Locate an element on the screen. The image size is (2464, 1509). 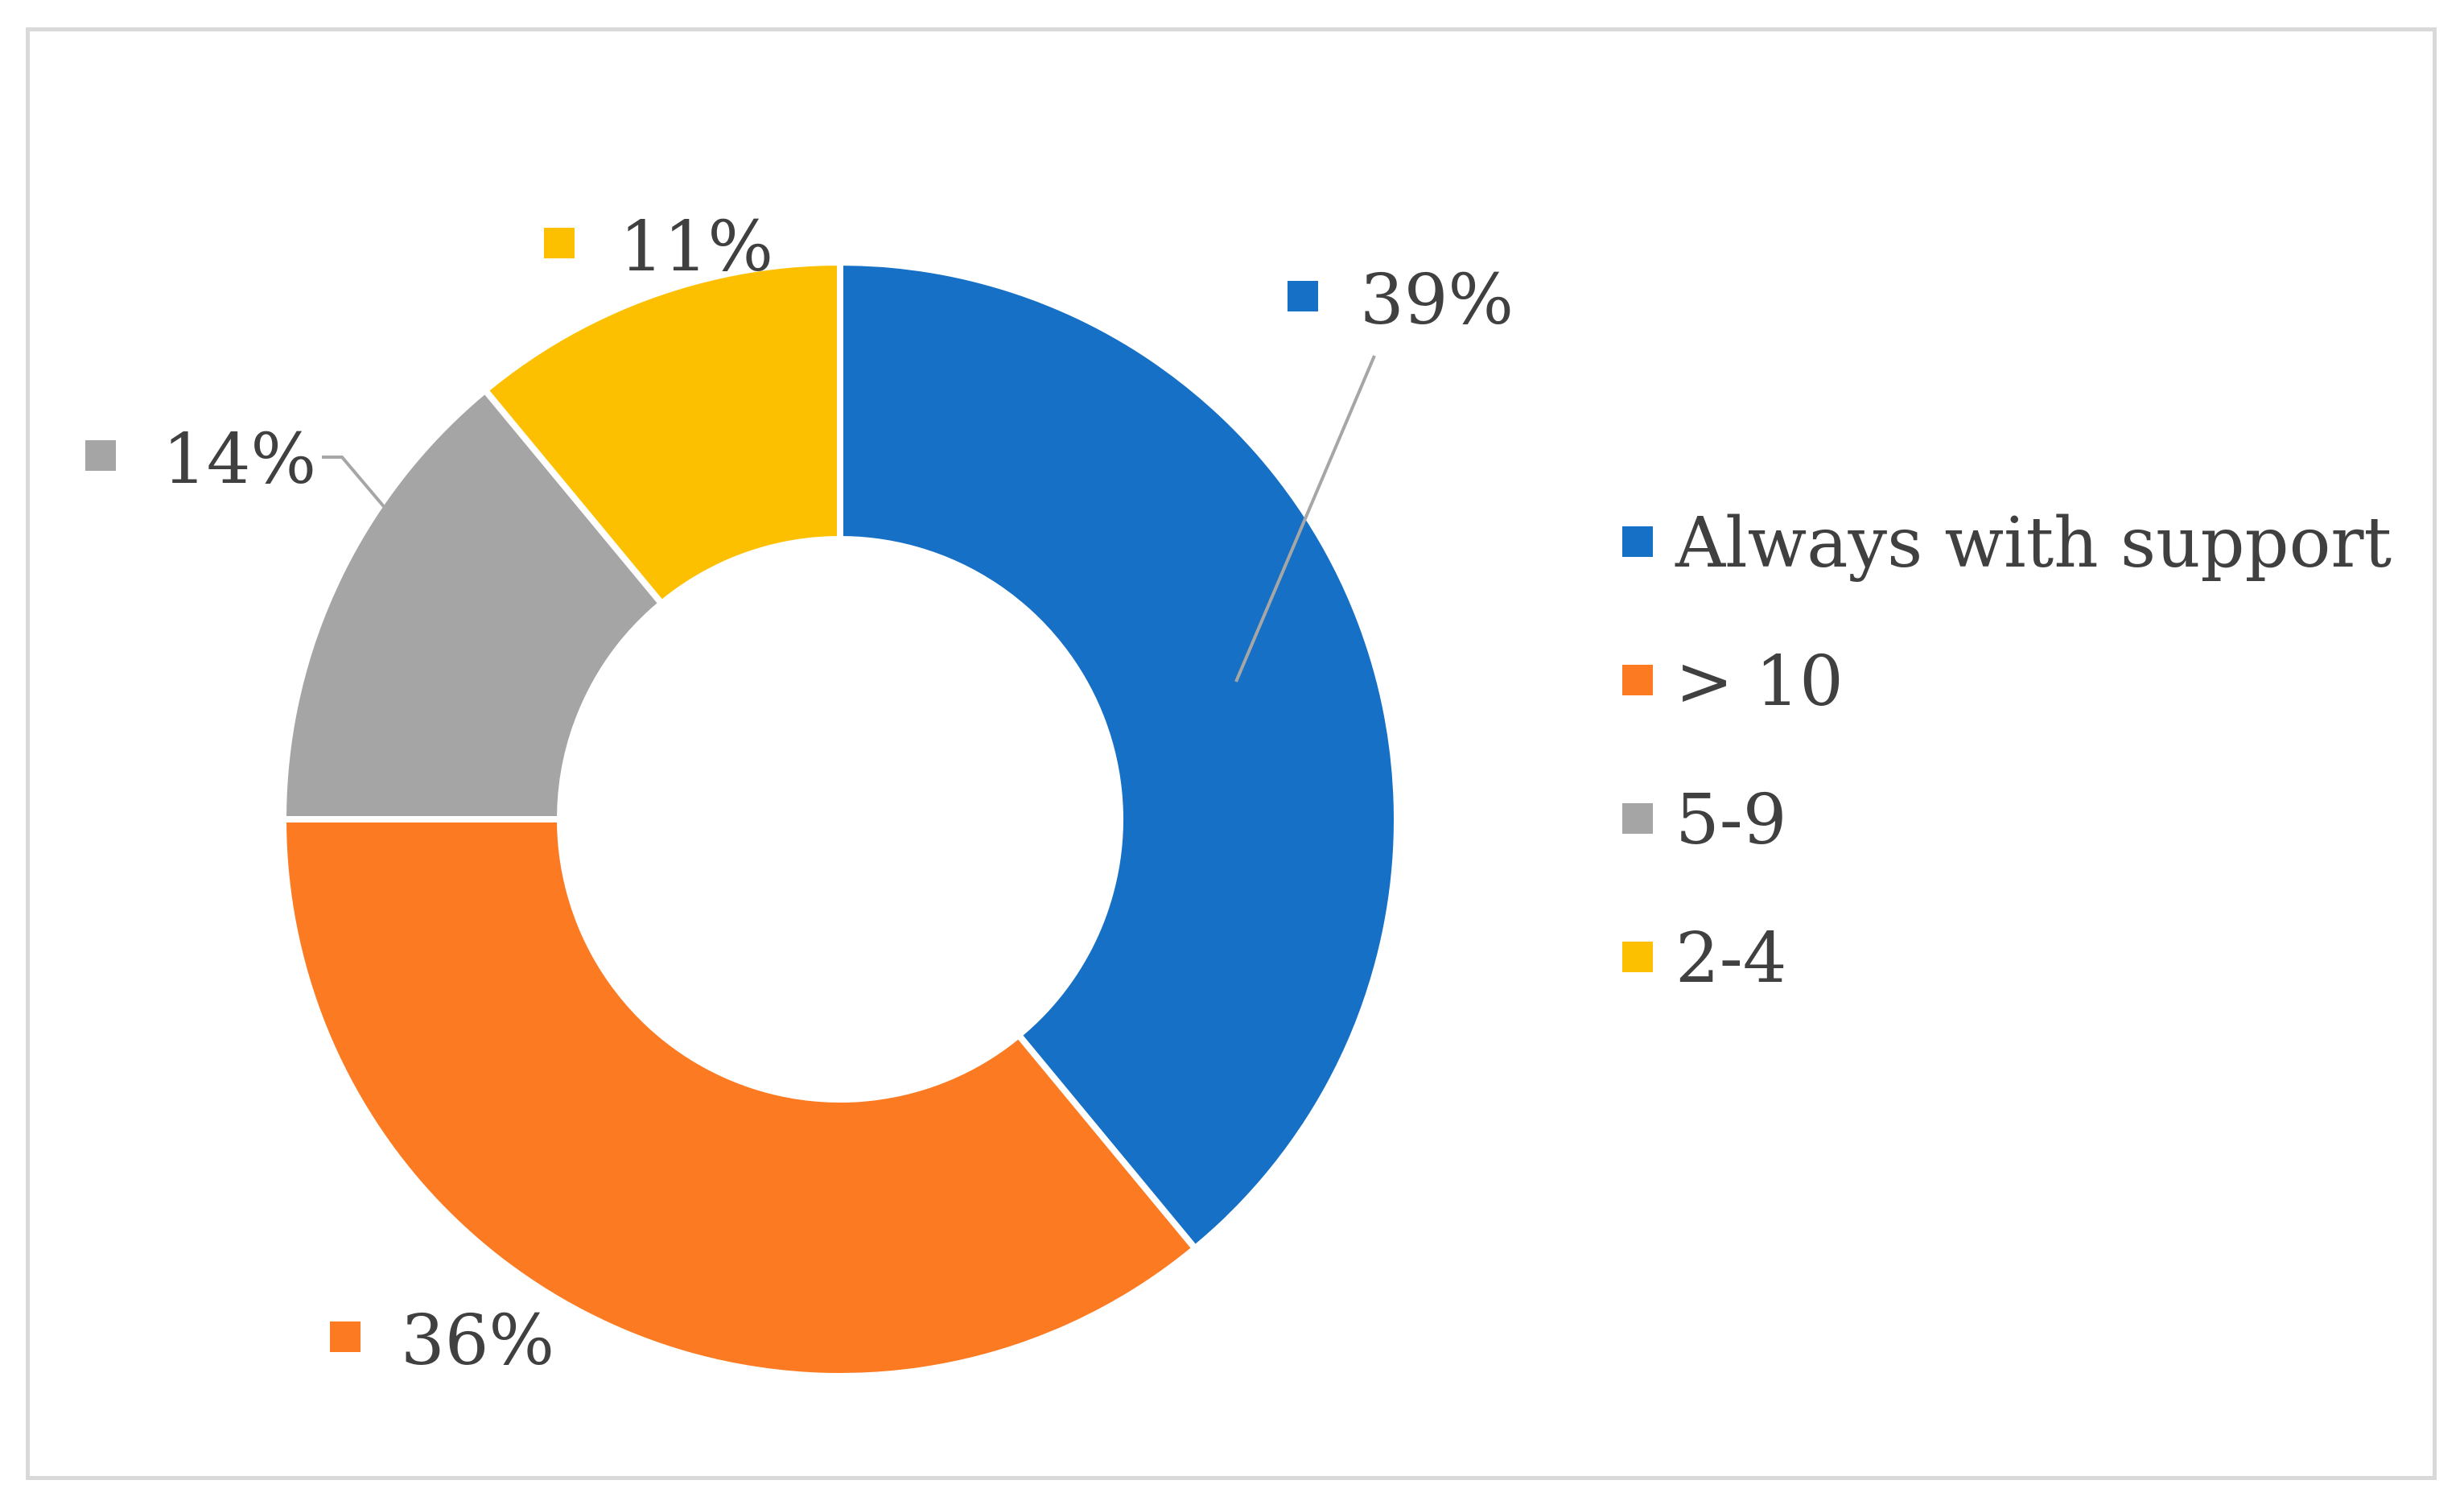
data-label-10: 36% is located at coordinates (477, 1341).